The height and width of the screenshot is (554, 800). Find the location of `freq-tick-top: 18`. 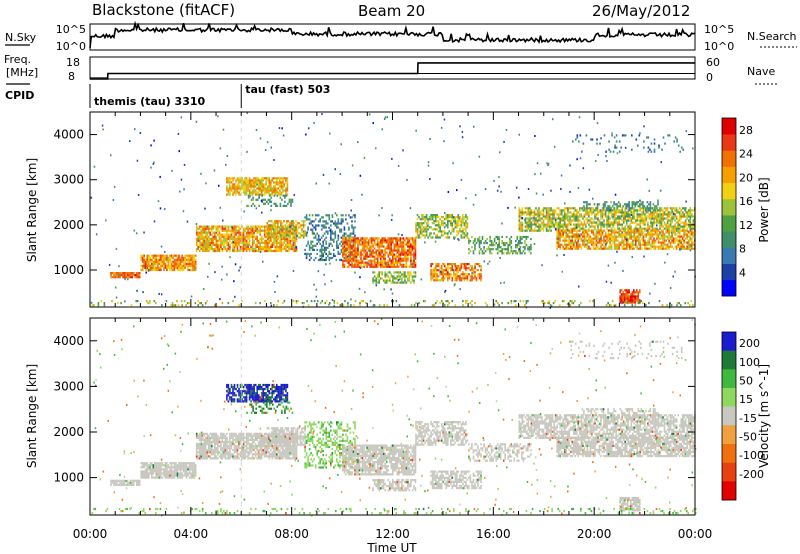

freq-tick-top: 18 is located at coordinates (73, 62).